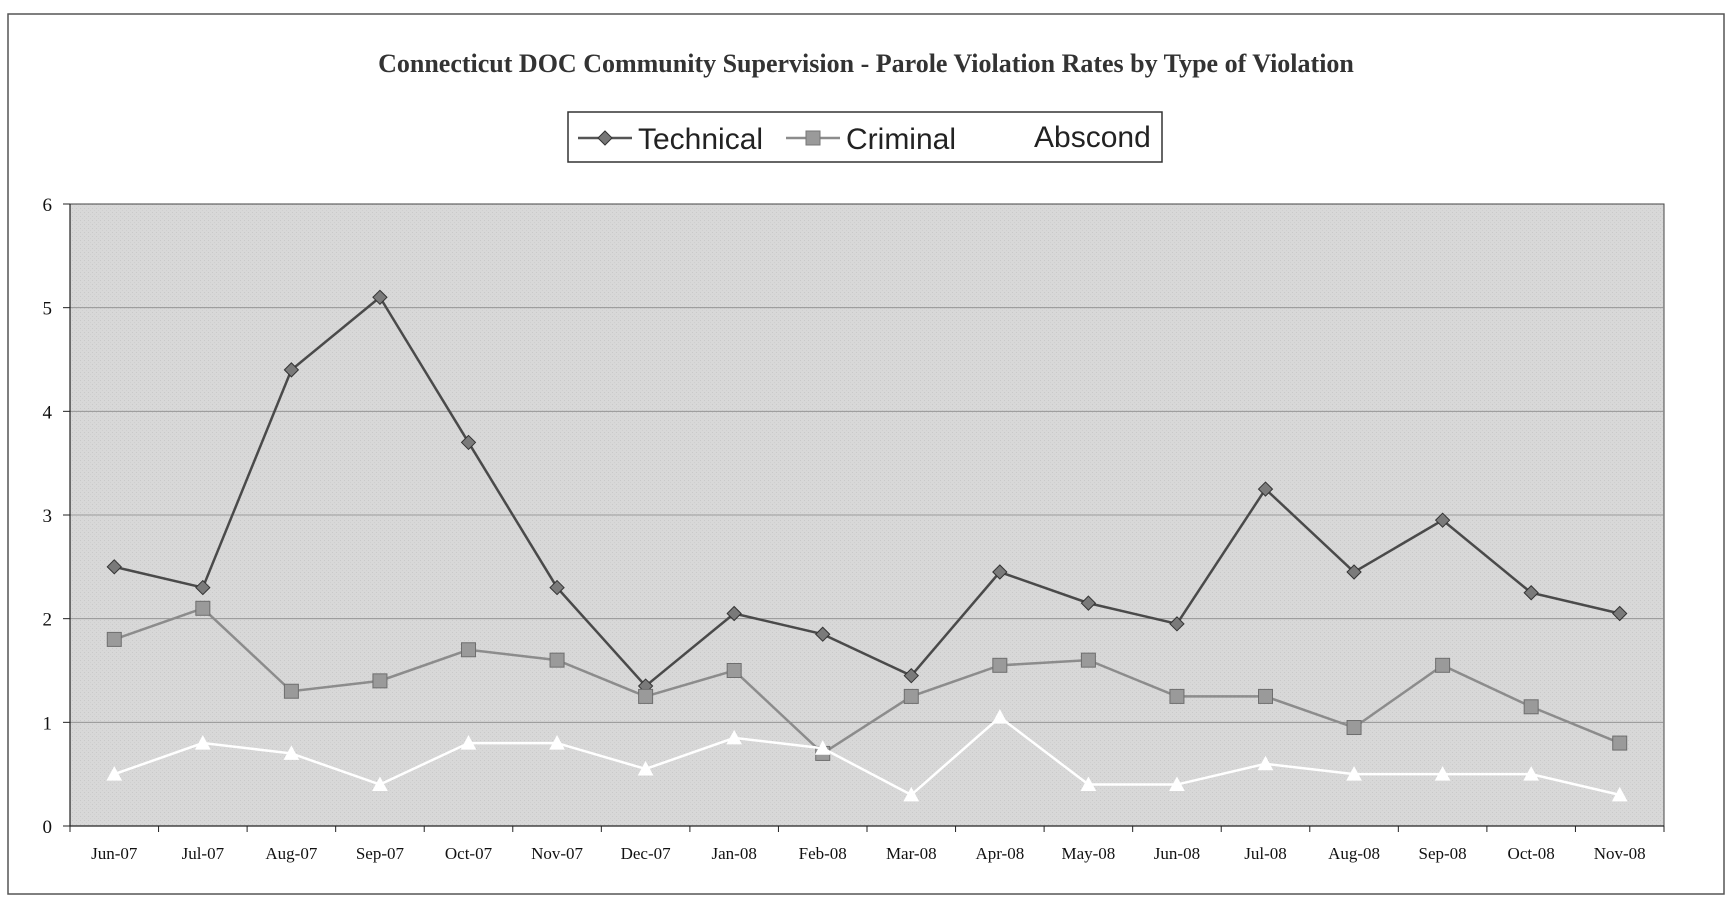 The height and width of the screenshot is (899, 1725). I want to click on x-tick-label: Sep-07, so click(380, 853).